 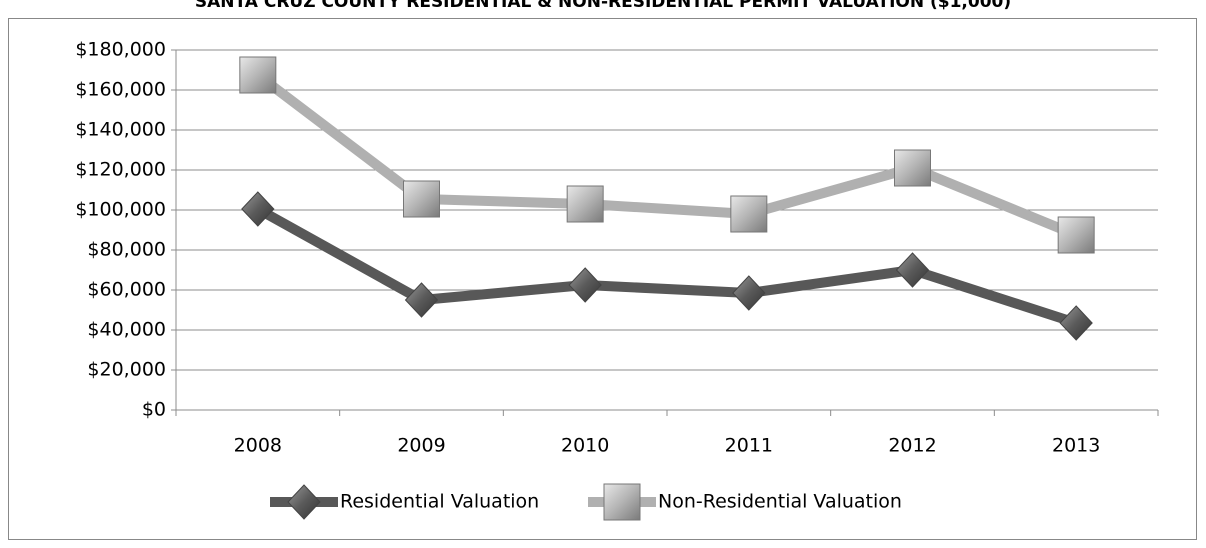 I want to click on y-tick-label: $140,000, so click(x=120, y=130).